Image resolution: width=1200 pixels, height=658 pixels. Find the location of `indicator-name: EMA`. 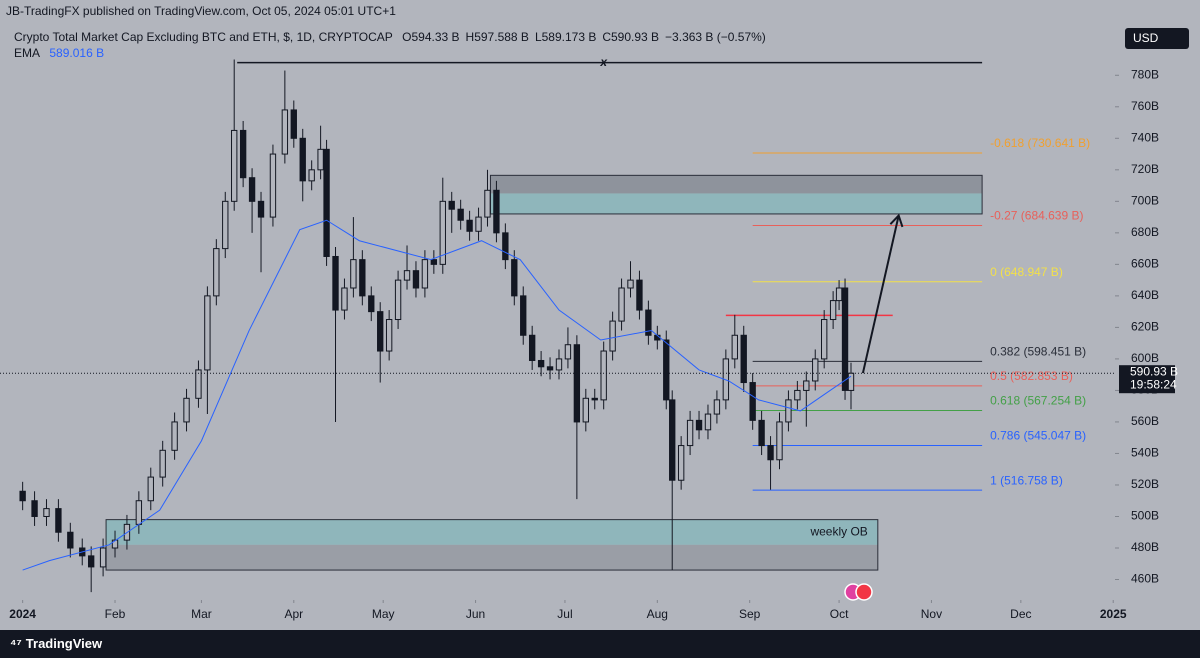

indicator-name: EMA is located at coordinates (27, 53).